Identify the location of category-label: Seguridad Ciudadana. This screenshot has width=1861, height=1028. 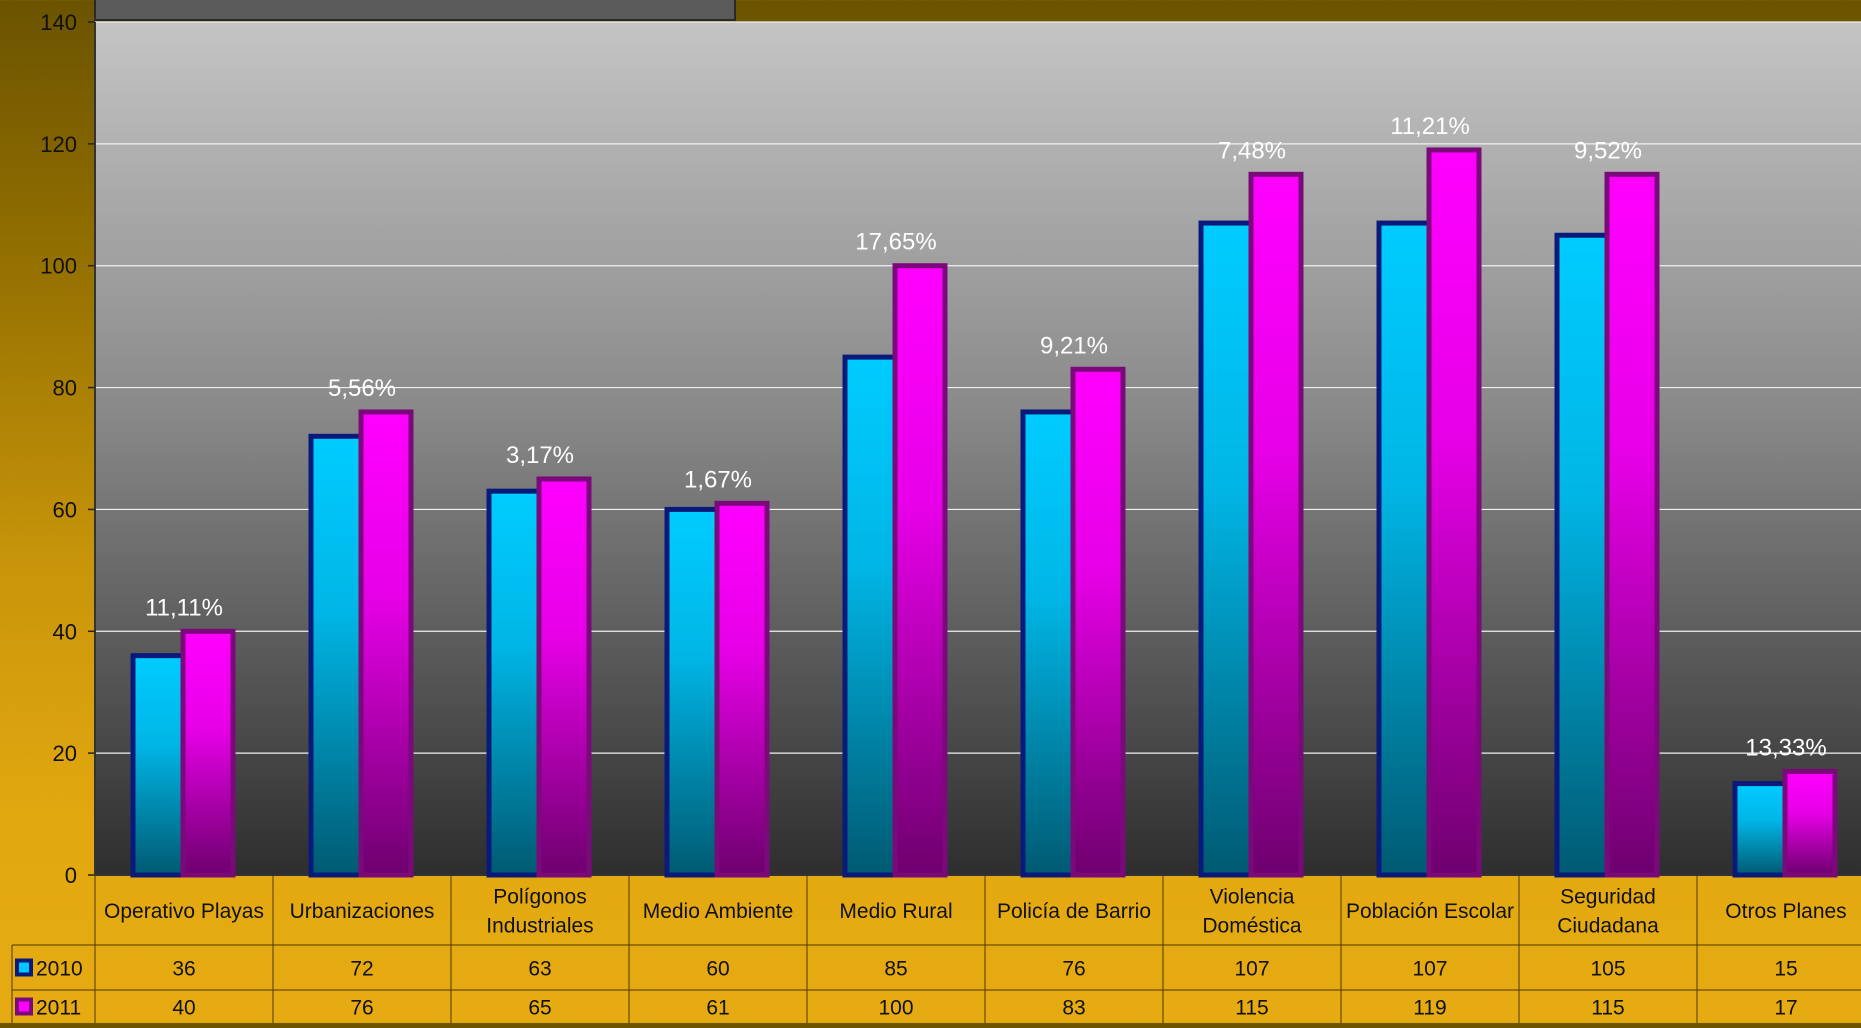
(1608, 912).